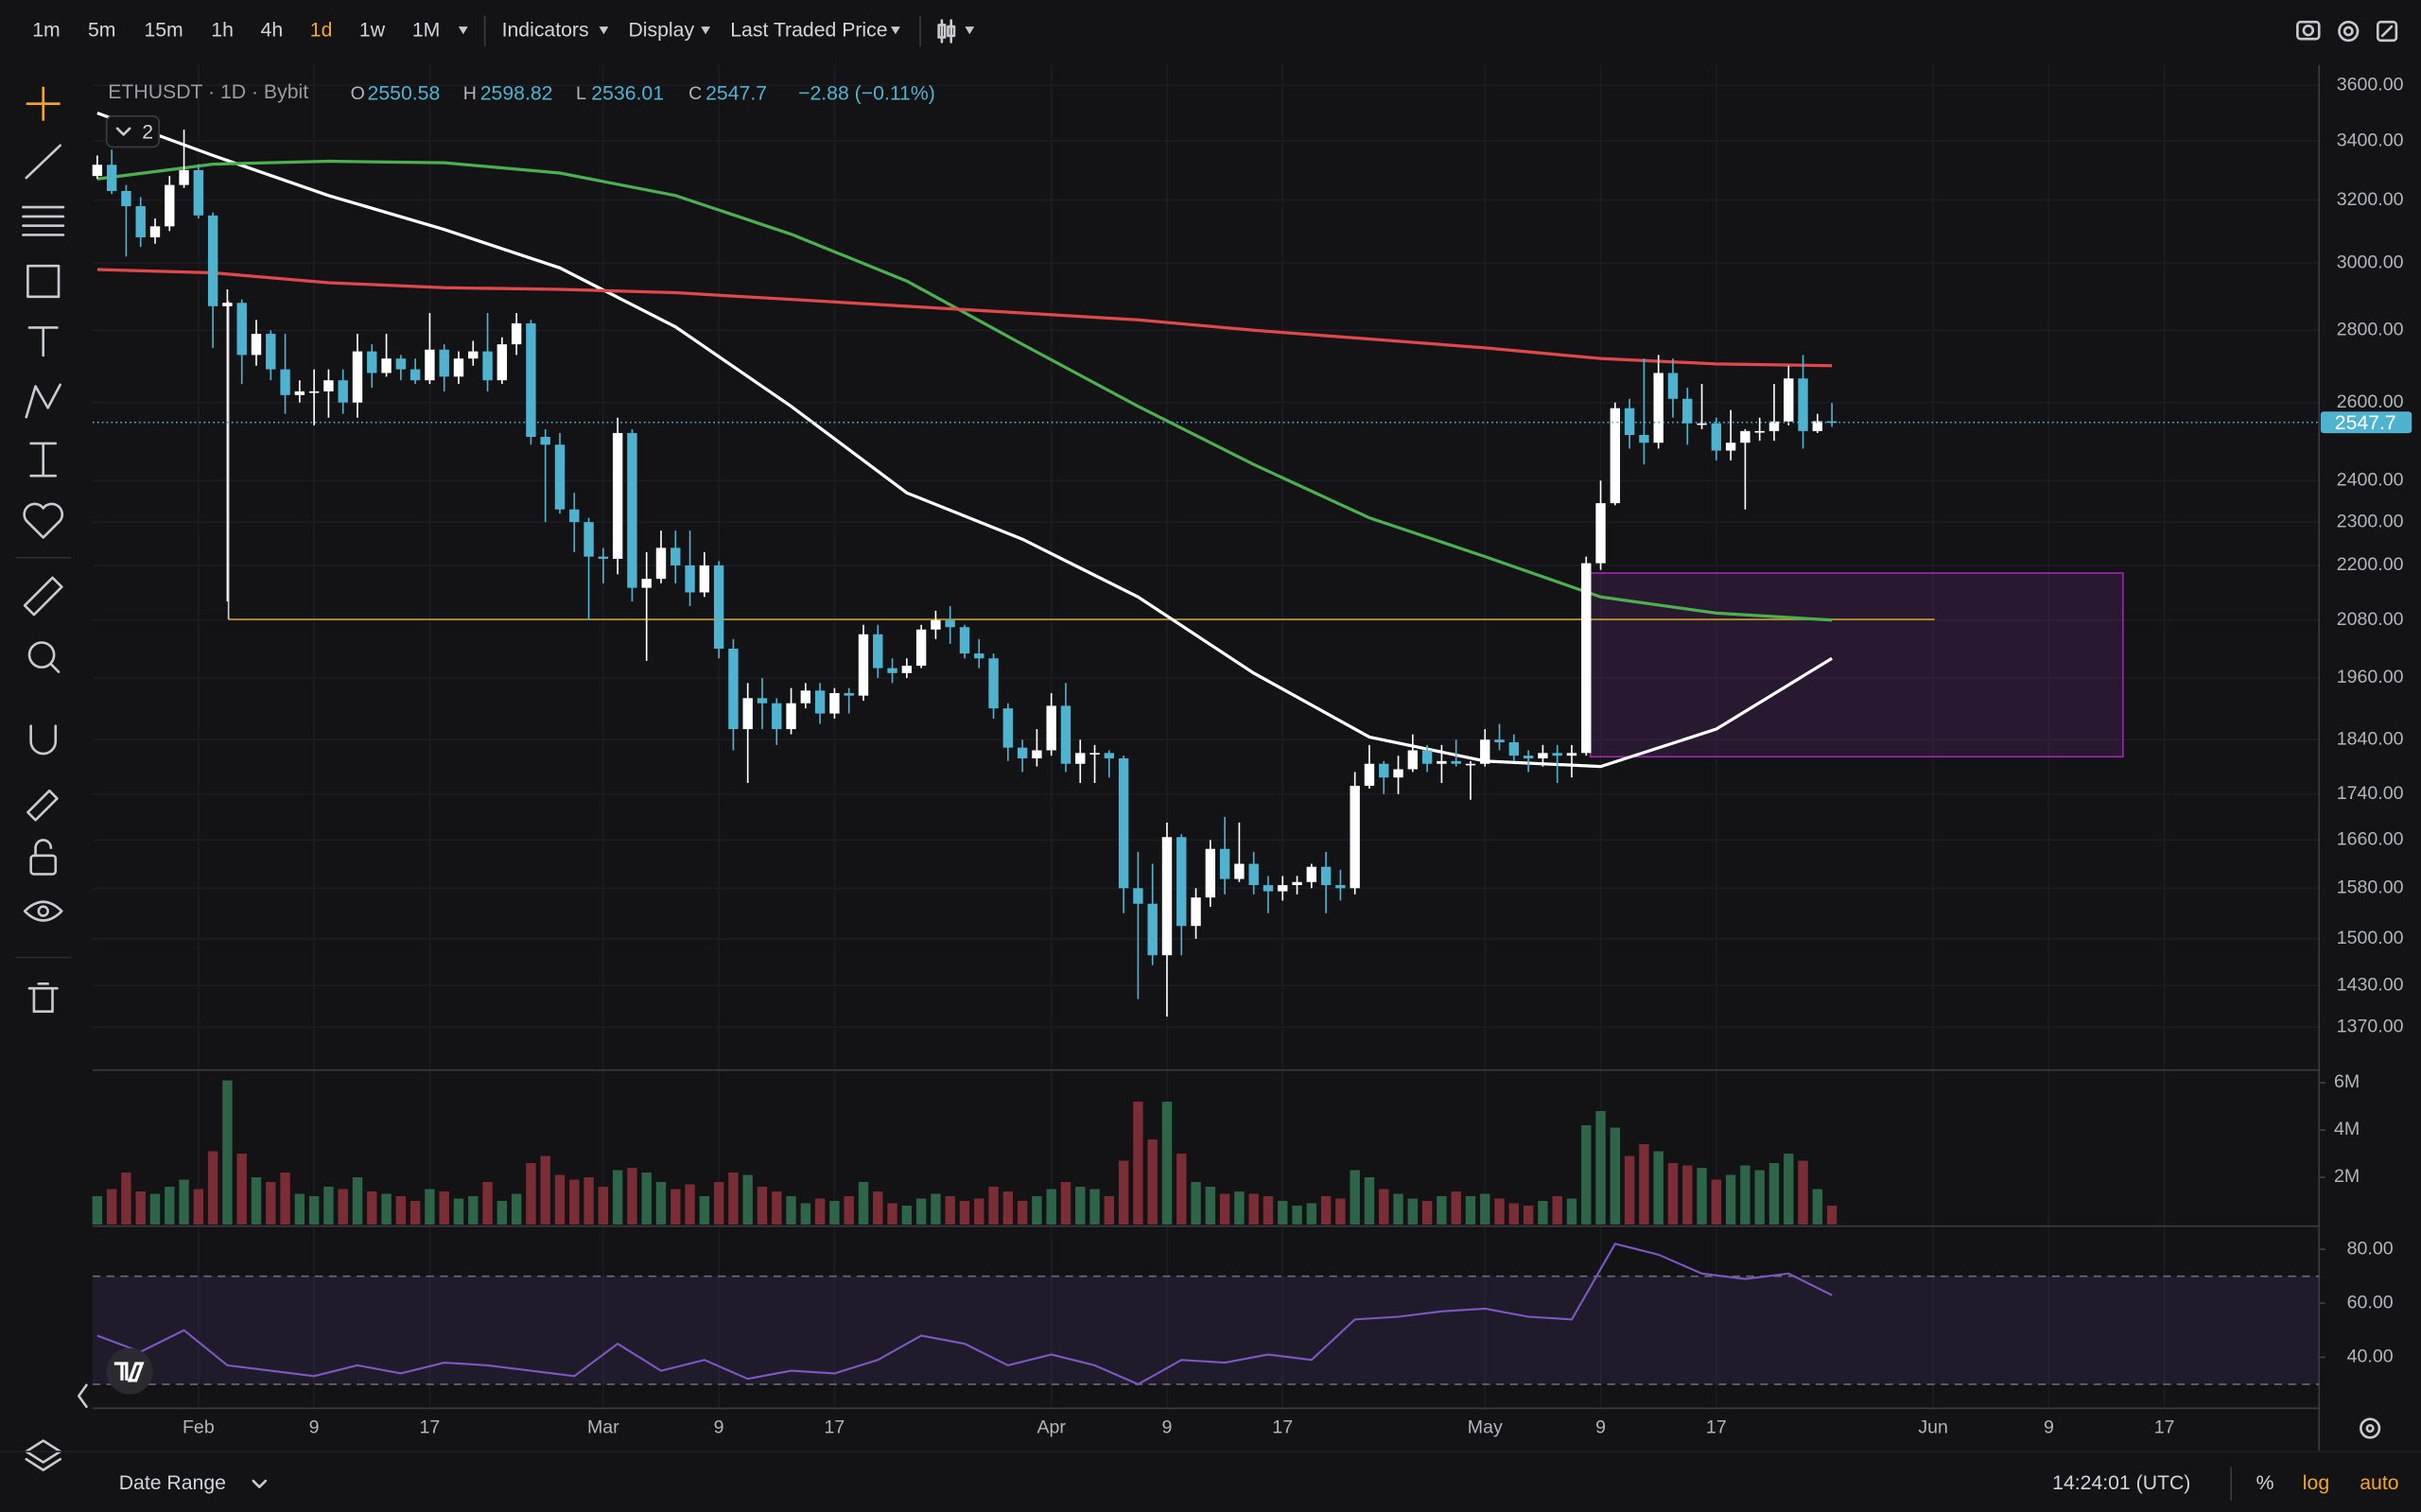 The height and width of the screenshot is (1512, 2421). I want to click on visibility-icon, so click(43, 911).